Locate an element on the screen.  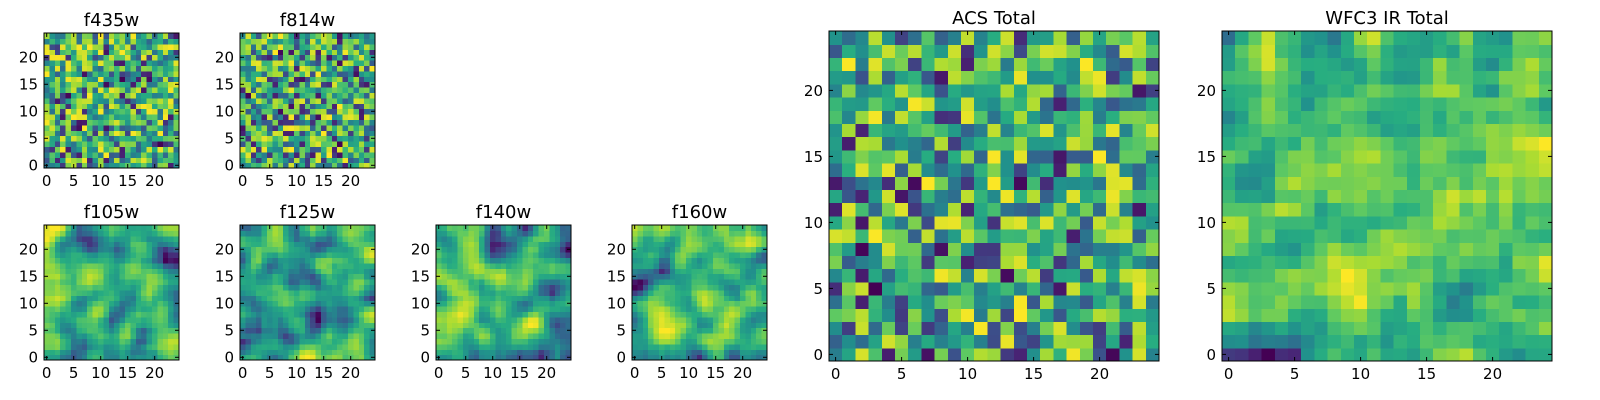
x-tick-label: 20 is located at coordinates (154, 181).